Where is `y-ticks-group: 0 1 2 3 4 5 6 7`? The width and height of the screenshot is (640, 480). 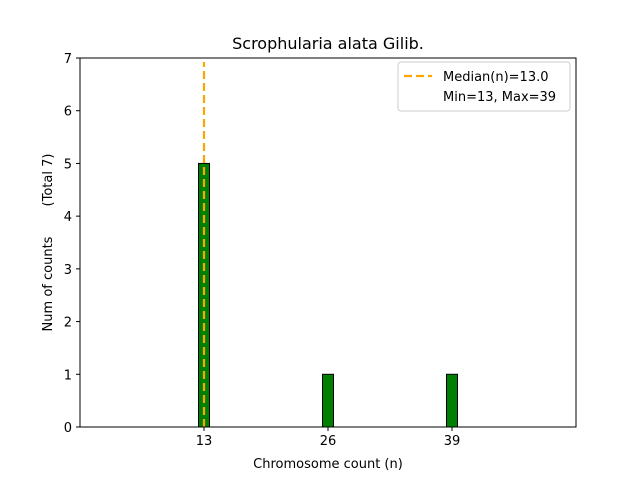 y-ticks-group: 0 1 2 3 4 5 6 7 is located at coordinates (72, 244).